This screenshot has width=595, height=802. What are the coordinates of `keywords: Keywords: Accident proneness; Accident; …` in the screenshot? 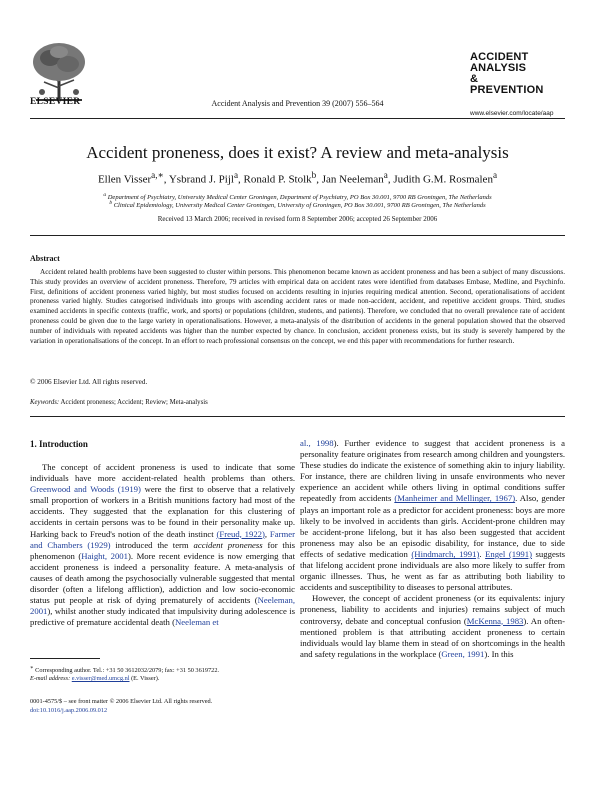 It's located at (119, 402).